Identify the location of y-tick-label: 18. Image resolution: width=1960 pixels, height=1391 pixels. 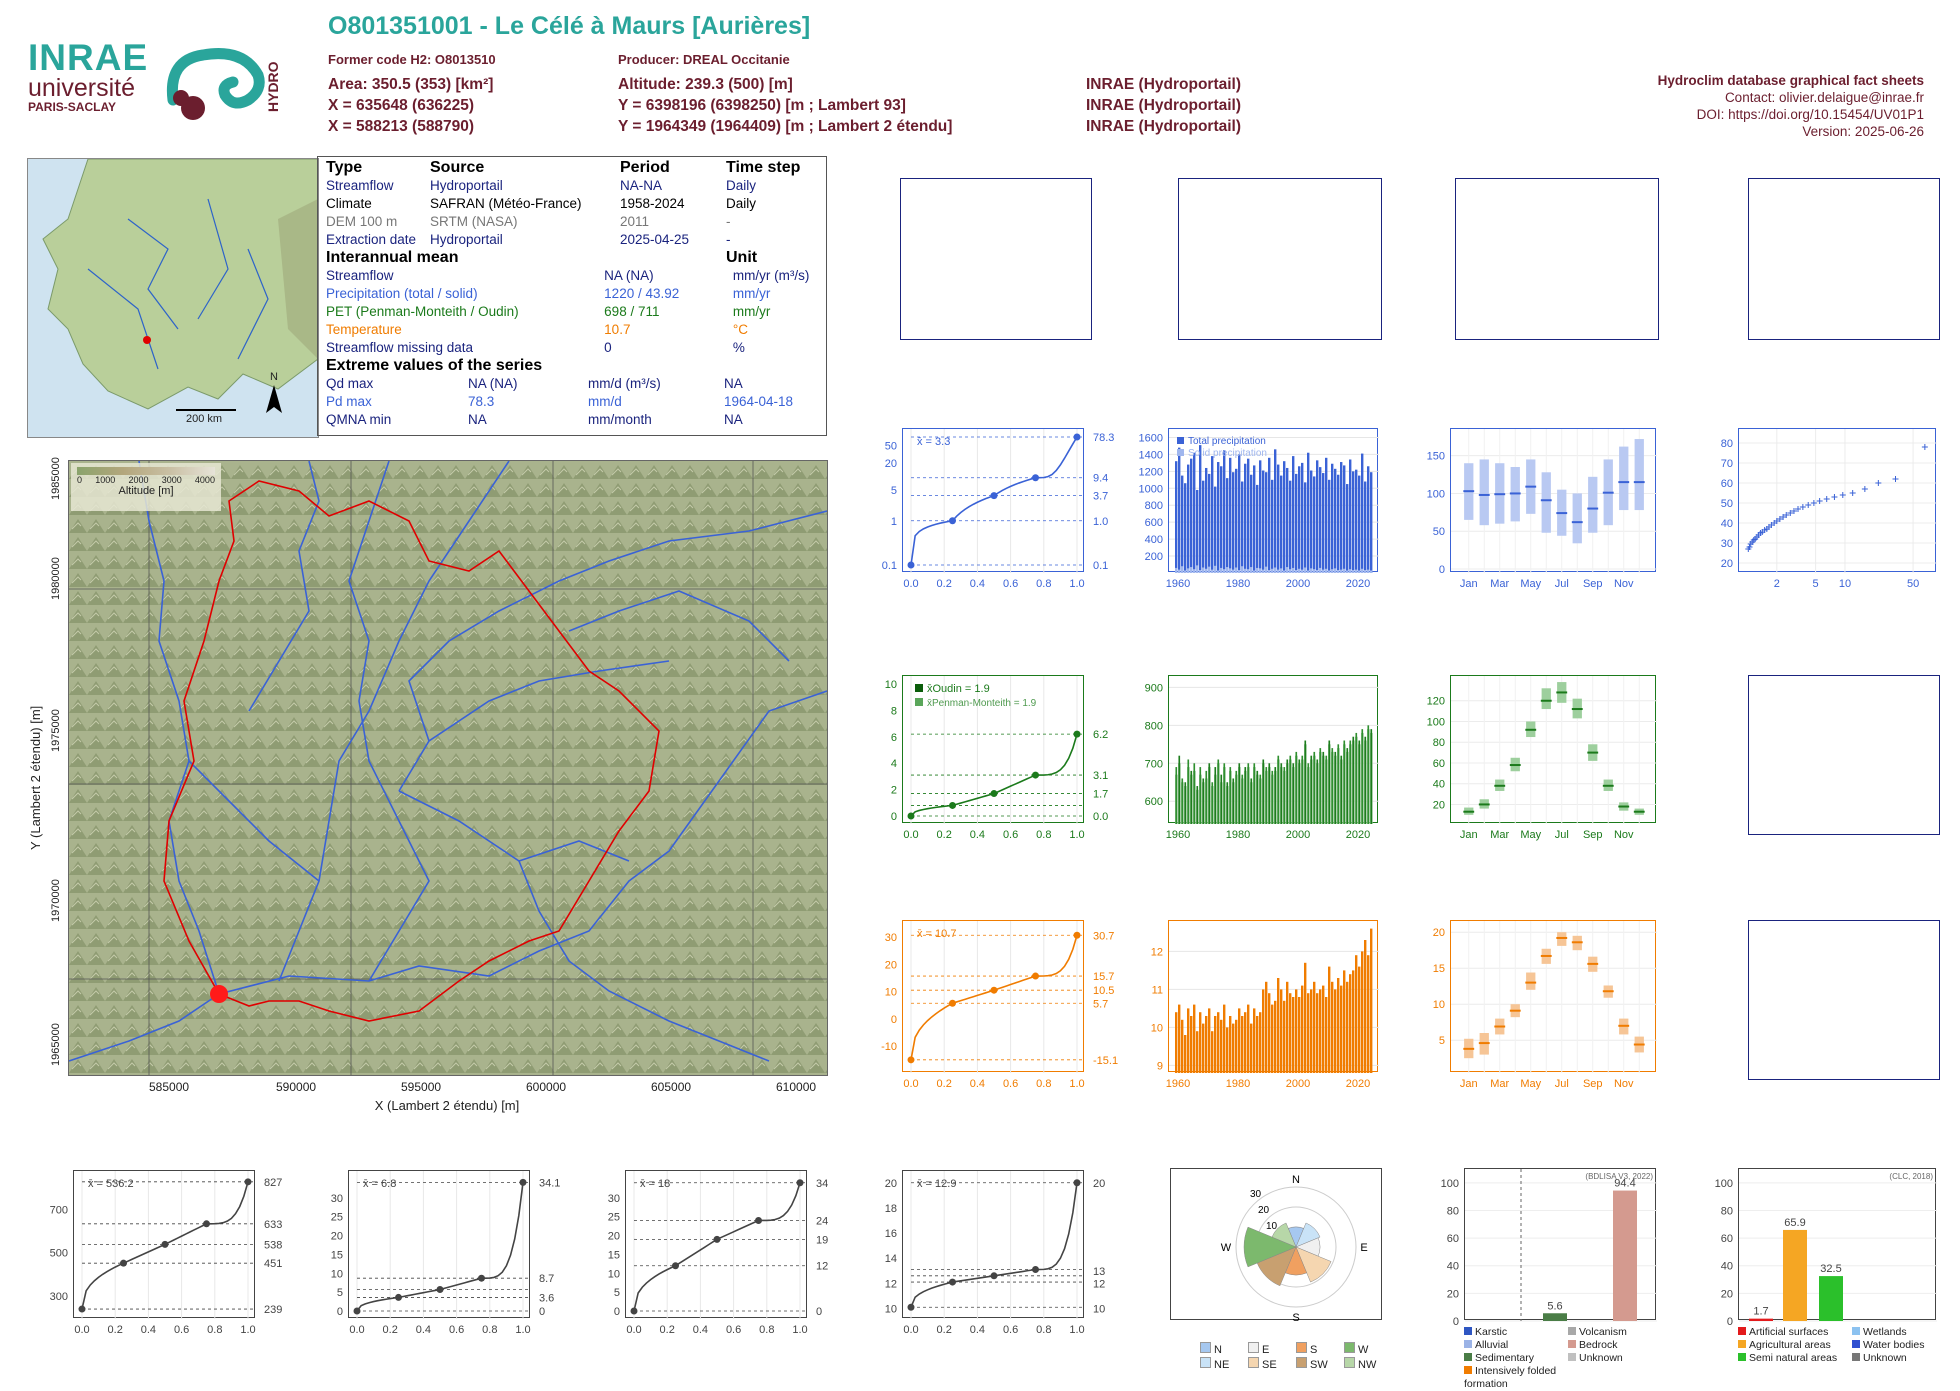
(891, 1209).